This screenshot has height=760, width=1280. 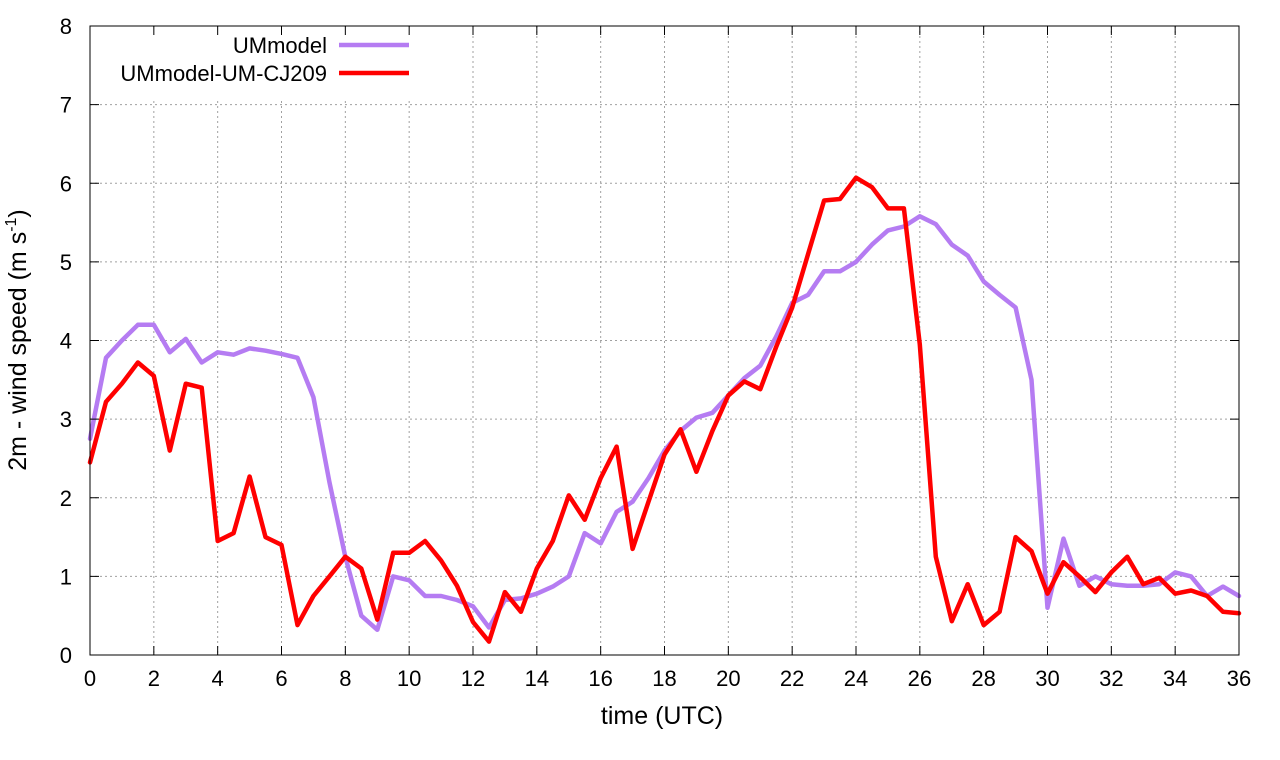 I want to click on x-tick-label: 28, so click(x=983, y=678).